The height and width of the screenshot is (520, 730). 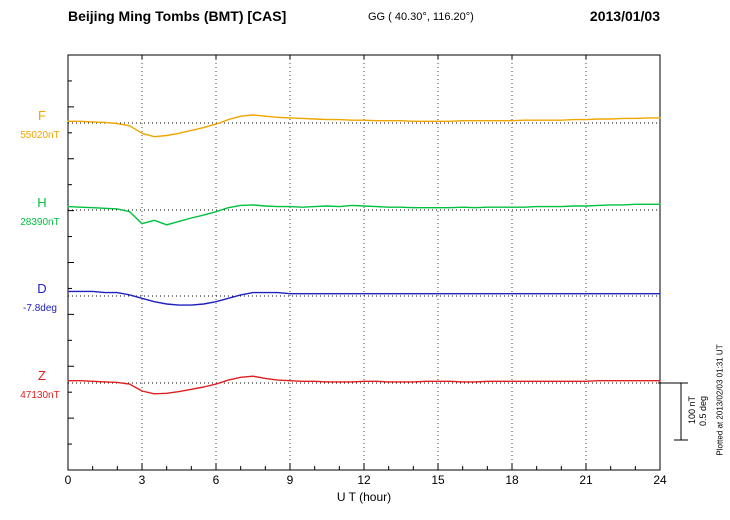 I want to click on trace-D, so click(x=364, y=298).